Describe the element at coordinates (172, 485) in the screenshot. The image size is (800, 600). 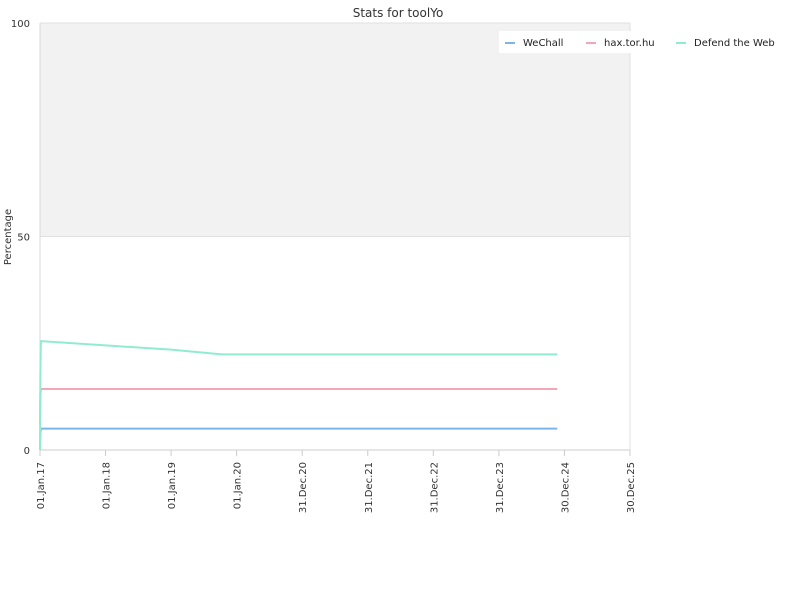
I see `x-tick-label: 01.Jan.19` at that location.